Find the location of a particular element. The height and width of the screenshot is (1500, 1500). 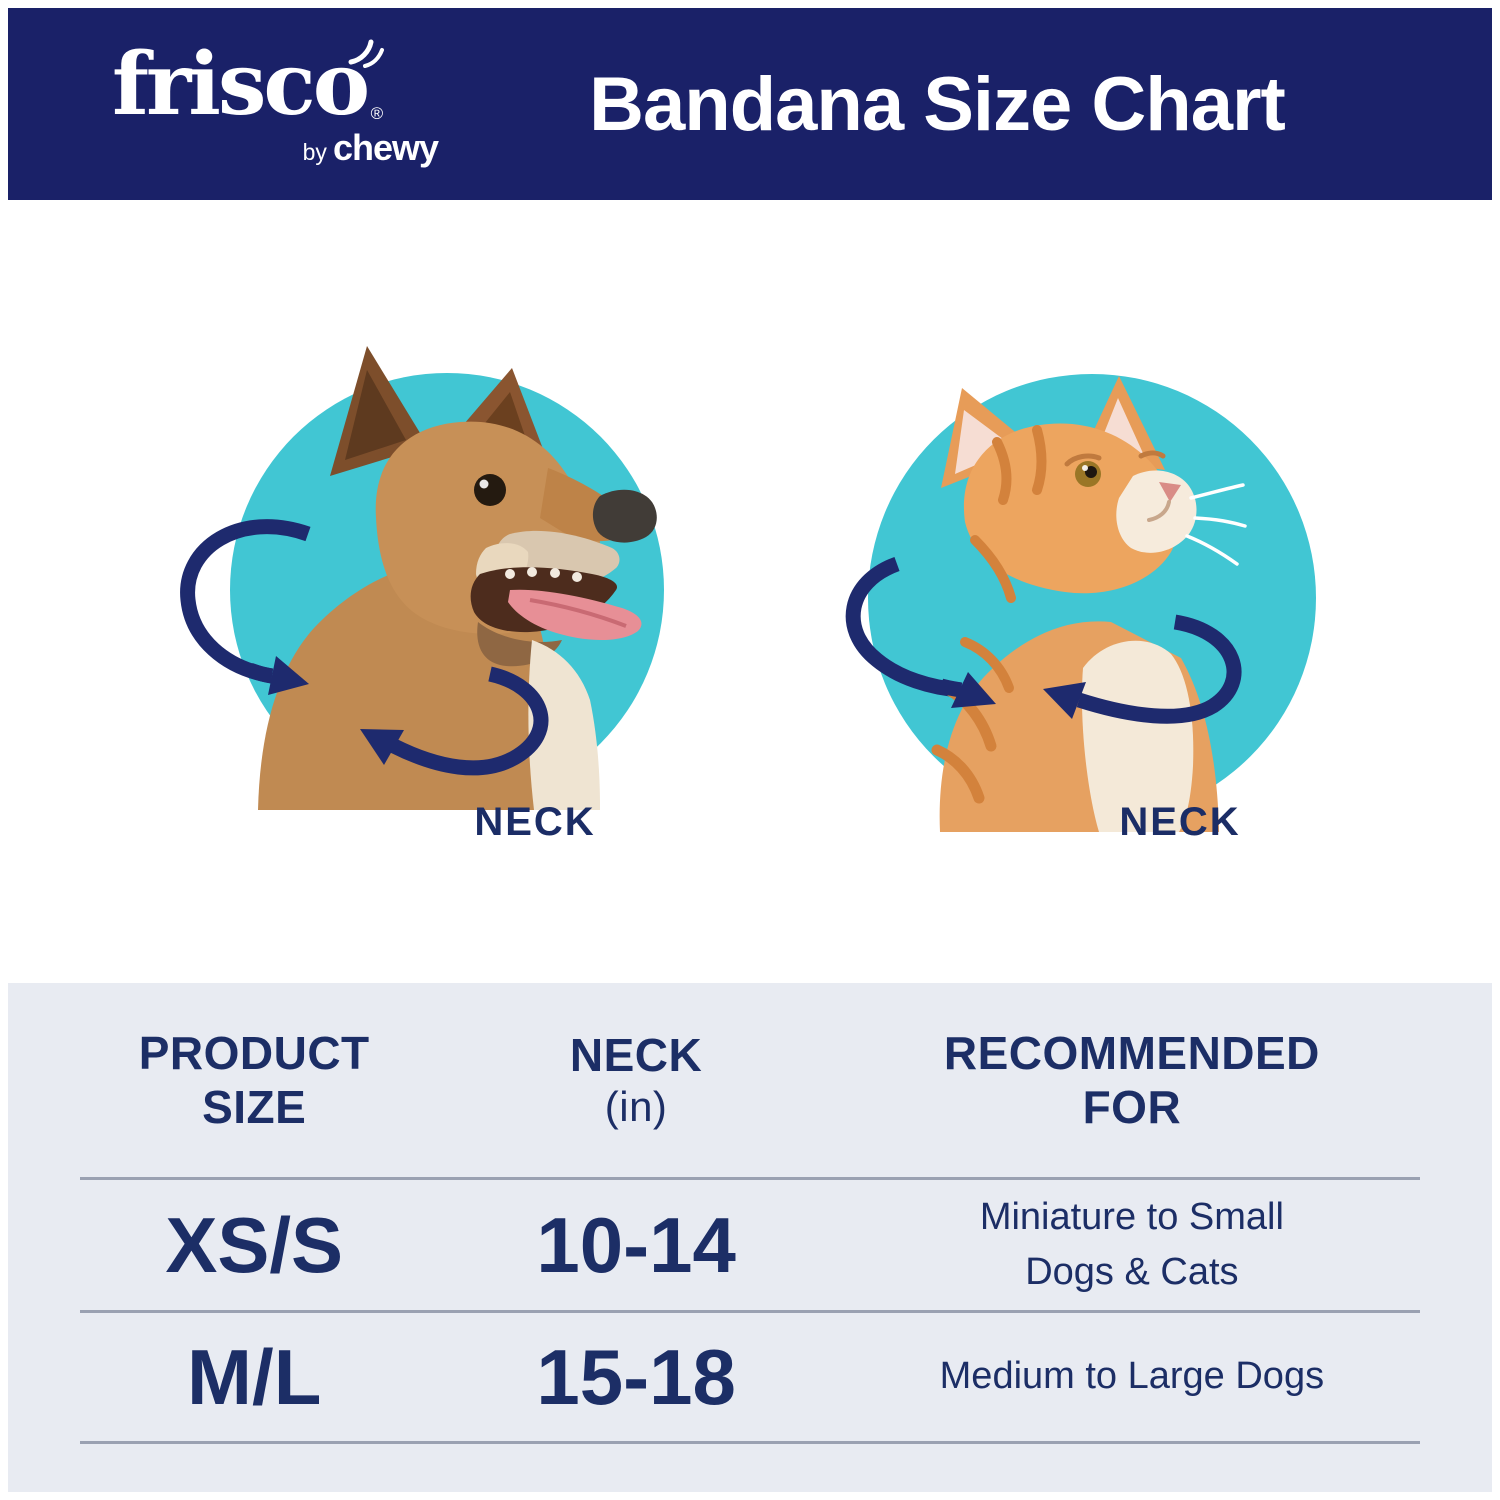

frisco-brand-text: frisco is located at coordinates (241, 84).